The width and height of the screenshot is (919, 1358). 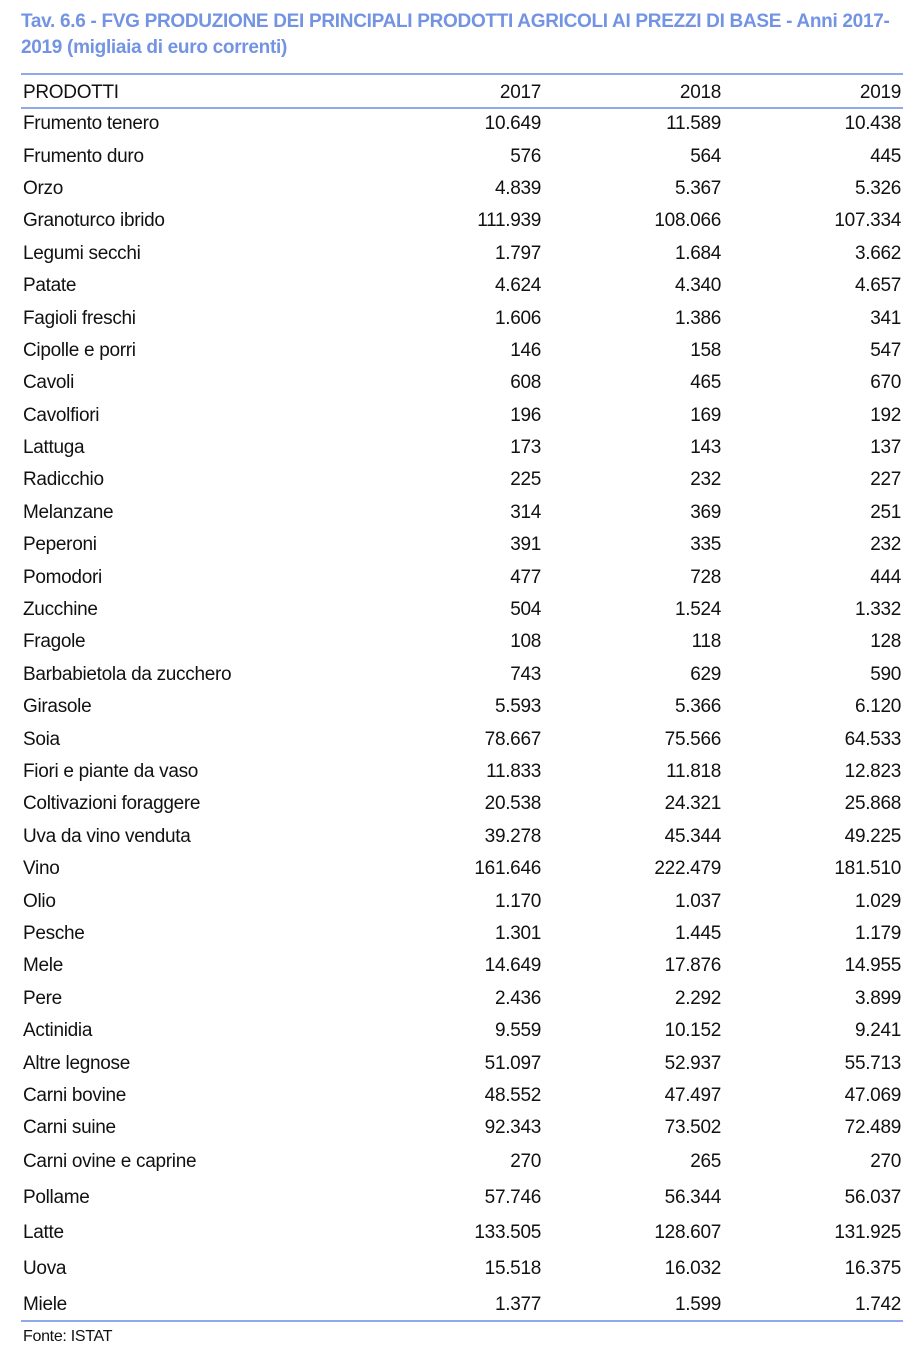 I want to click on value-2017: 270, so click(x=525, y=1162).